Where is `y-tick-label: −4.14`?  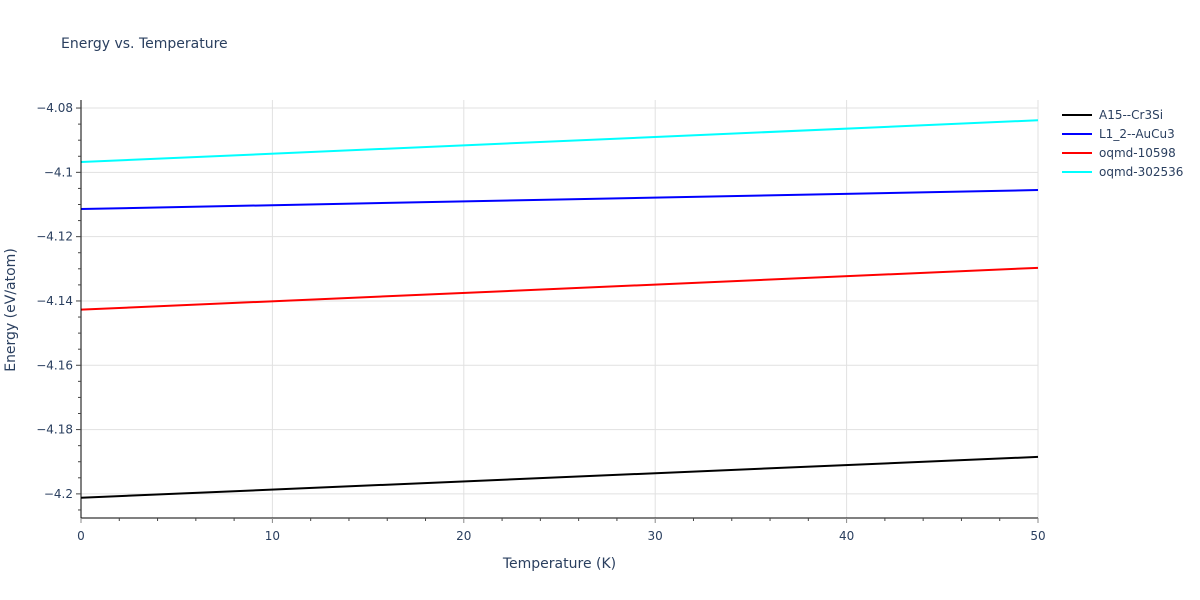 y-tick-label: −4.14 is located at coordinates (54, 301).